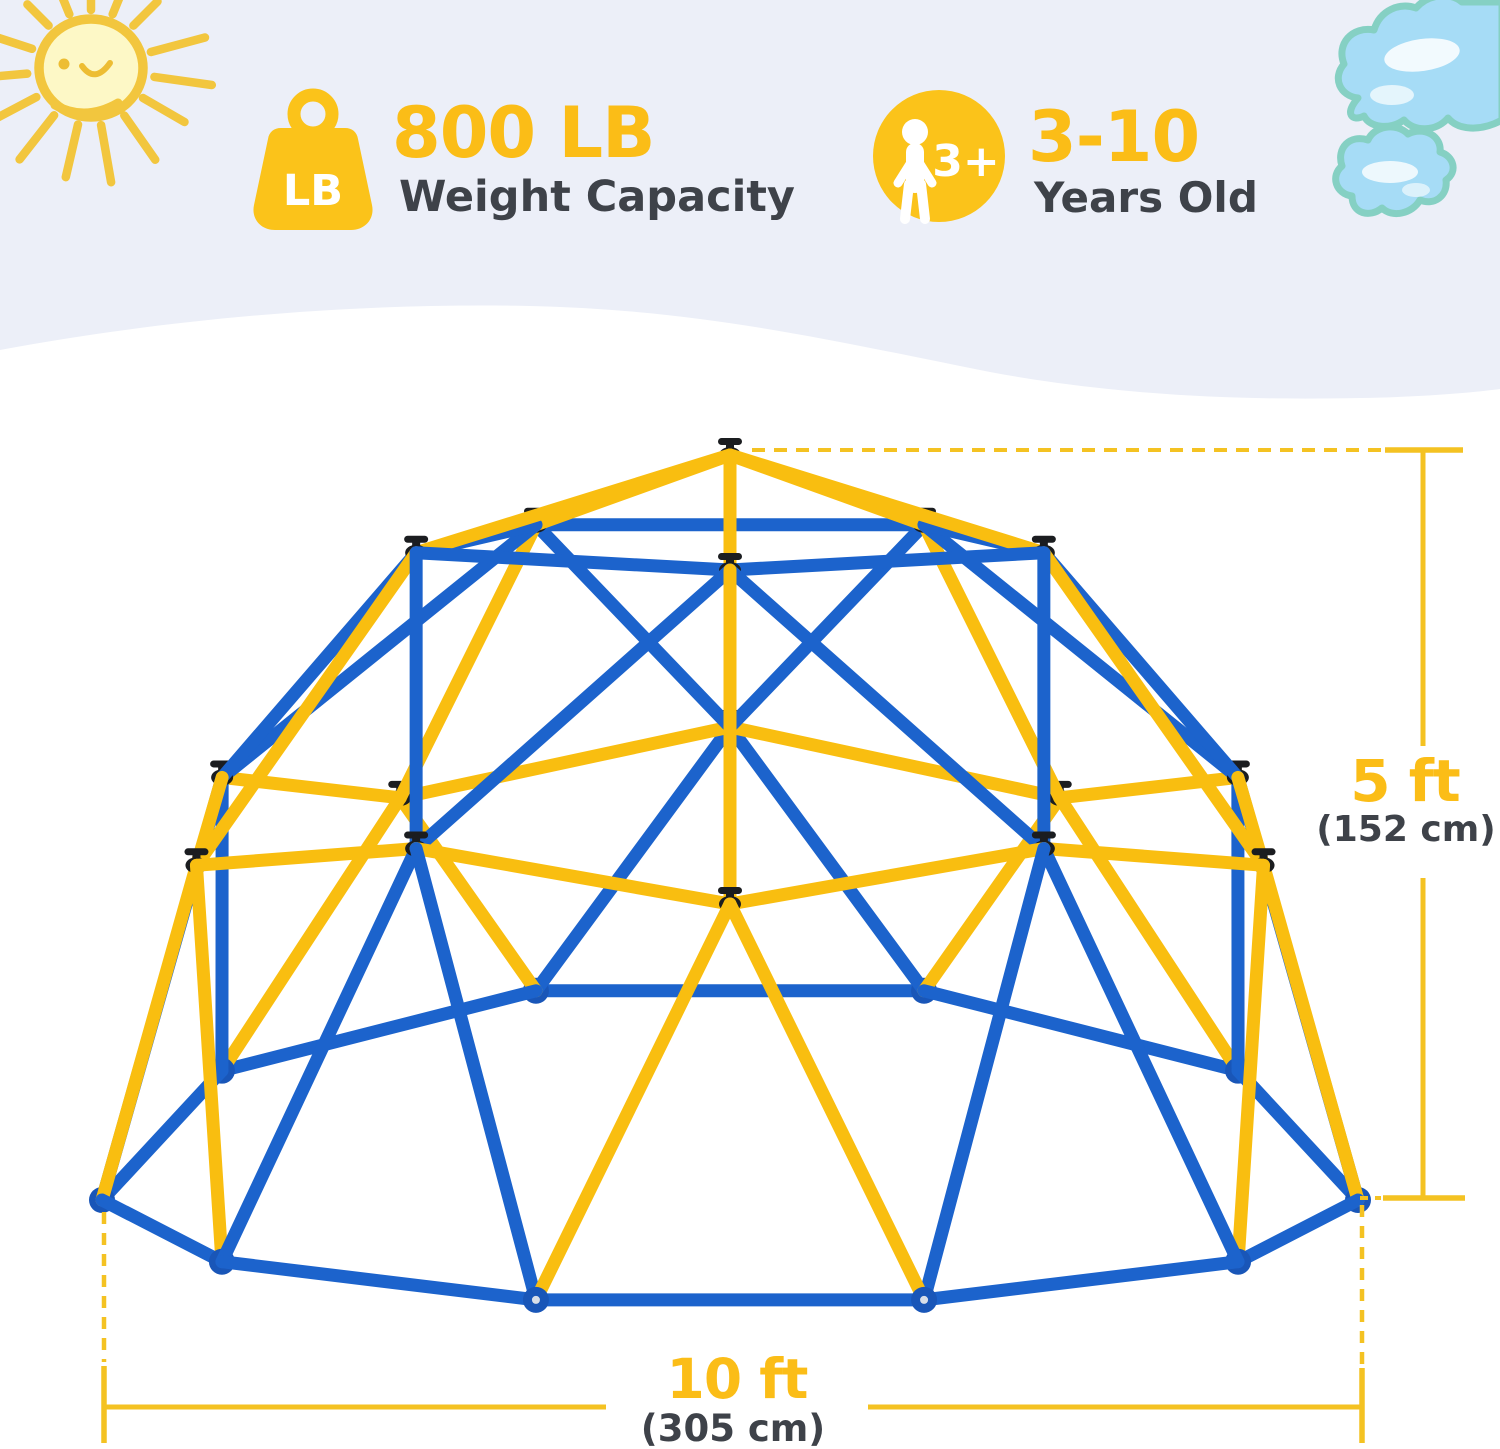 This screenshot has height=1449, width=1500. What do you see at coordinates (733, 1428) in the screenshot?
I see `width-dimension-metric: (305 cm)` at bounding box center [733, 1428].